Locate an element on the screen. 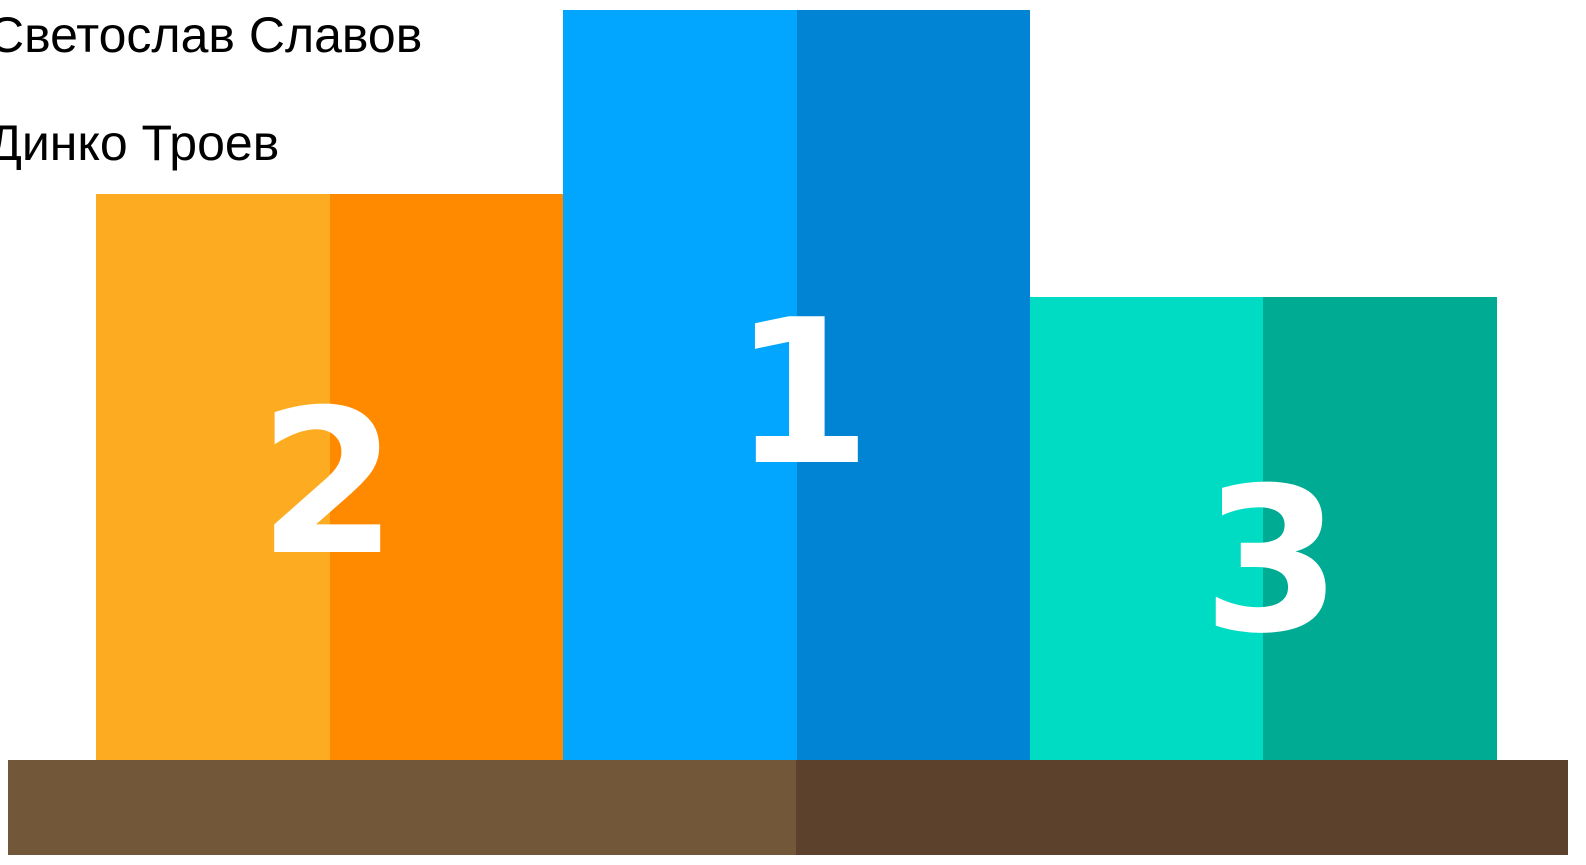  name-first: Светослав Славов is located at coordinates (211, 35).